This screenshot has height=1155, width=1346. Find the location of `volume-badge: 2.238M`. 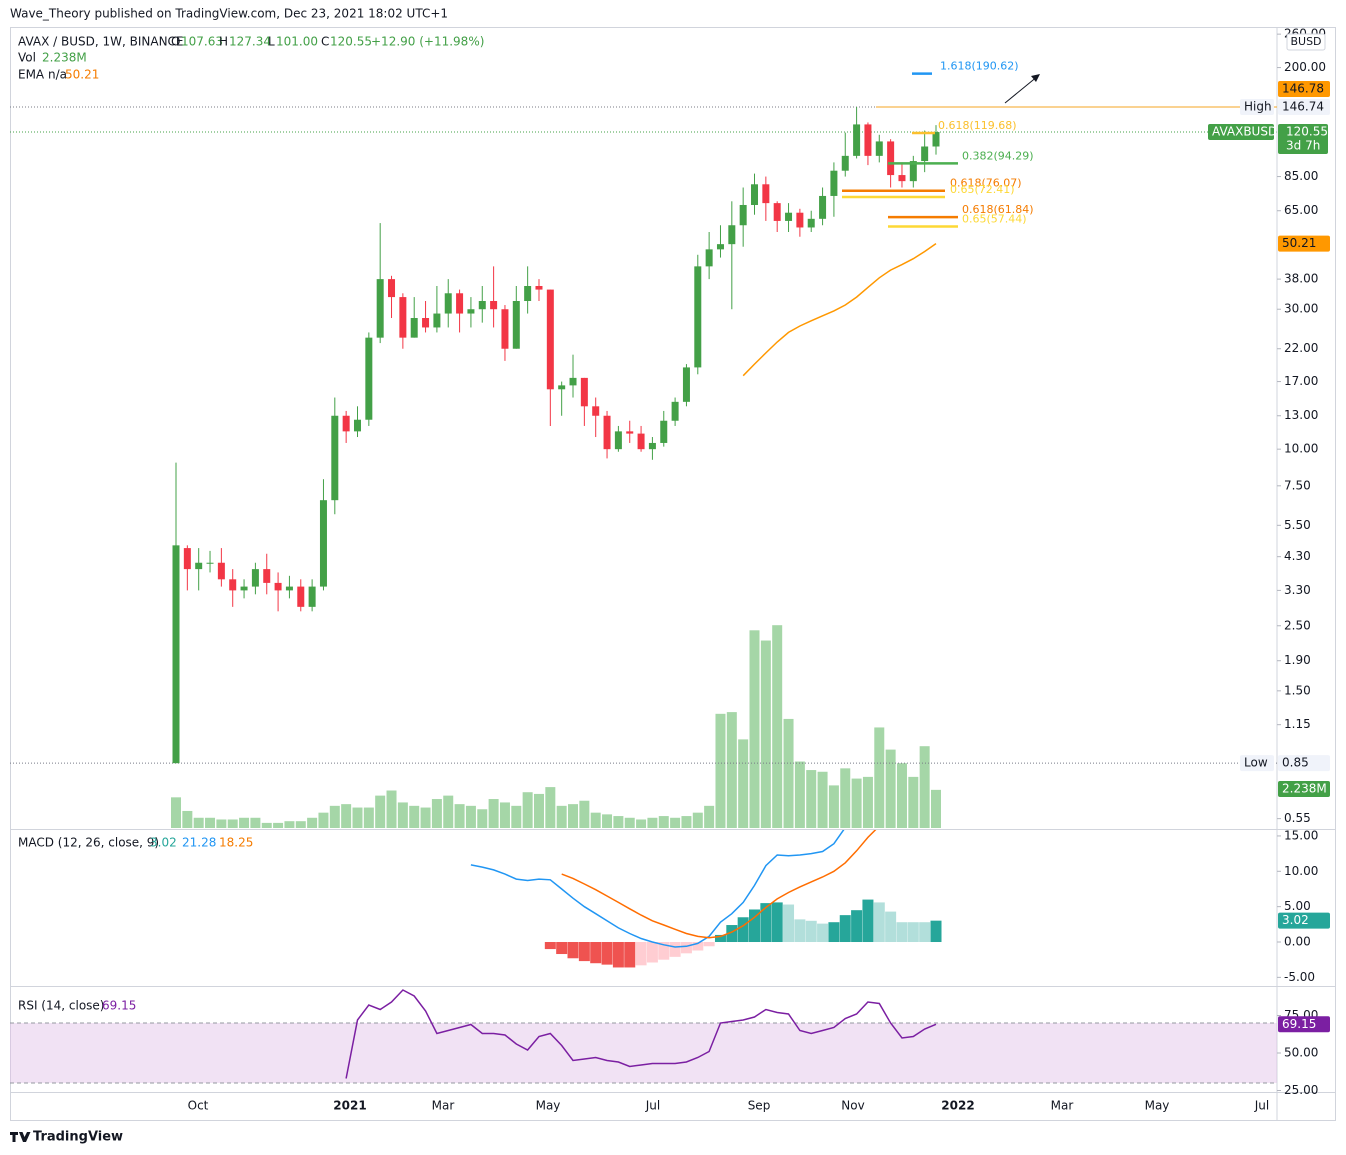

volume-badge: 2.238M is located at coordinates (1304, 789).